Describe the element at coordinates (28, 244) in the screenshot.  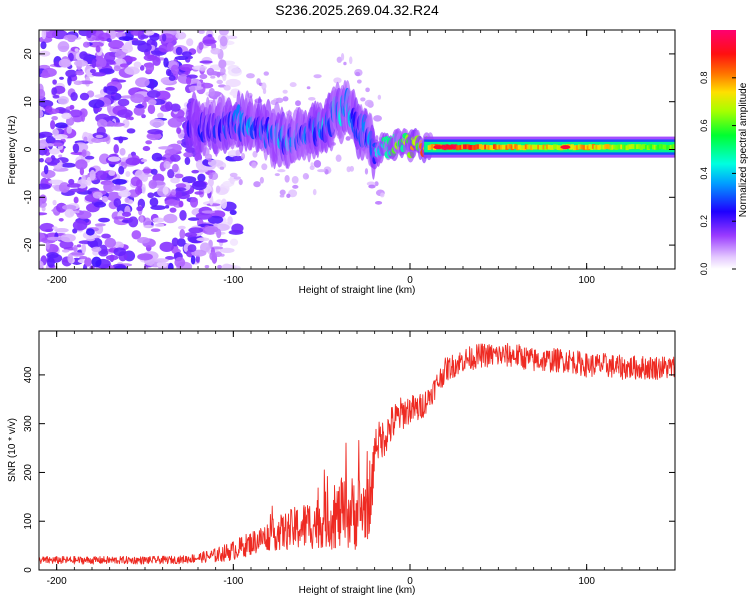
I see `spectrogram-y-tick-label: -20` at that location.